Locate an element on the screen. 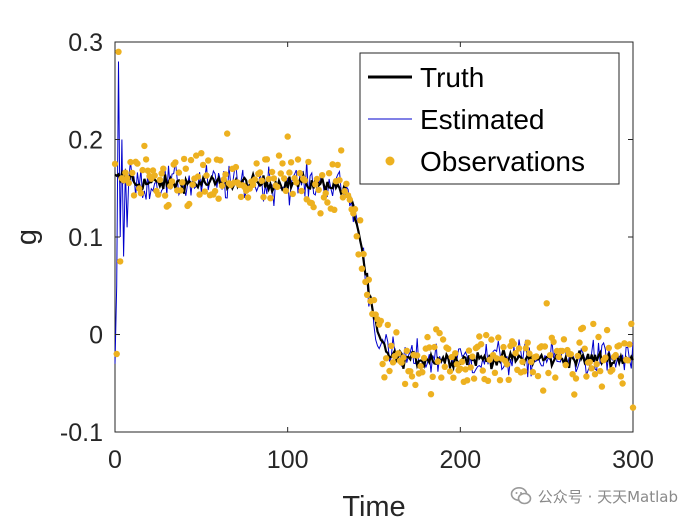  legend: Truth Estimated Observations is located at coordinates (489, 118).